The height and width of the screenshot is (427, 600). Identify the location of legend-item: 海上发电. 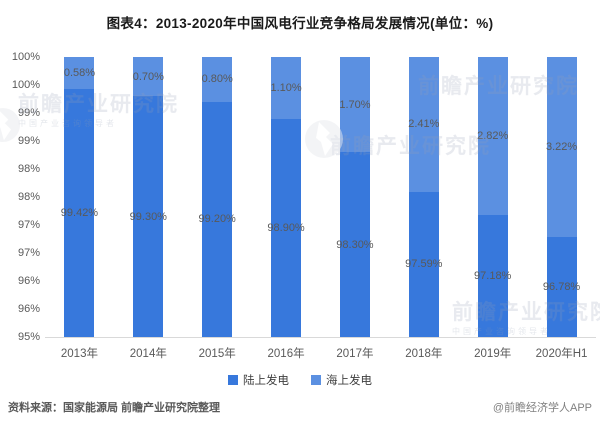
(341, 380).